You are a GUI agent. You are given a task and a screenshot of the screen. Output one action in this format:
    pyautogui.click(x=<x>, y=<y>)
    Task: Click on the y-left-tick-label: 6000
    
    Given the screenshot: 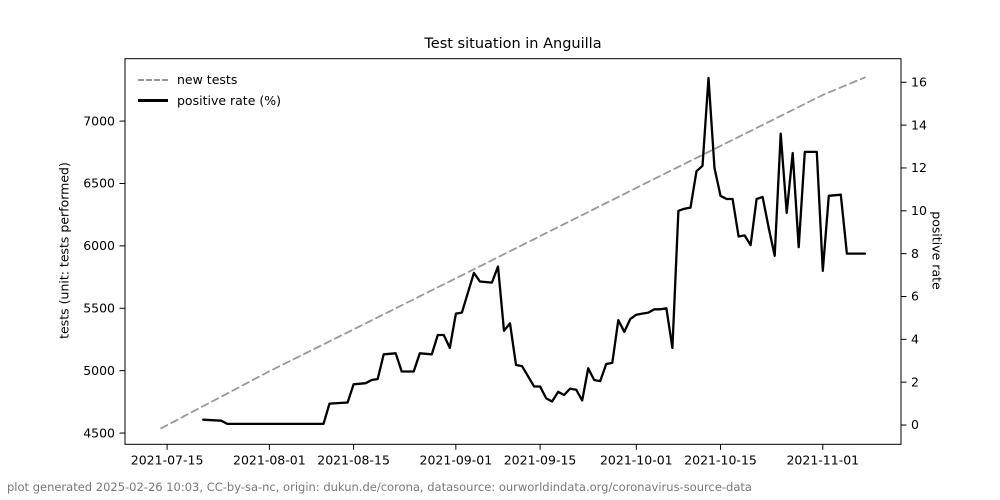 What is the action you would take?
    pyautogui.click(x=99, y=245)
    